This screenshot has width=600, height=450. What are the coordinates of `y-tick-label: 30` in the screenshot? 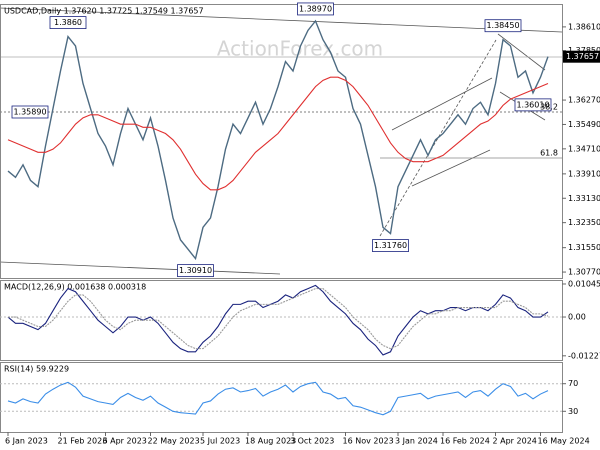 It's located at (573, 411).